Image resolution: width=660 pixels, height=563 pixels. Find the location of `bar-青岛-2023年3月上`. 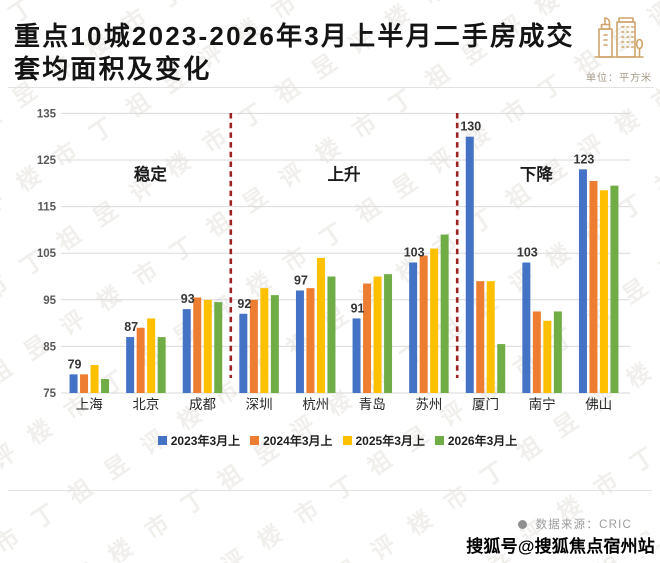

bar-青岛-2023年3月上 is located at coordinates (356, 355).